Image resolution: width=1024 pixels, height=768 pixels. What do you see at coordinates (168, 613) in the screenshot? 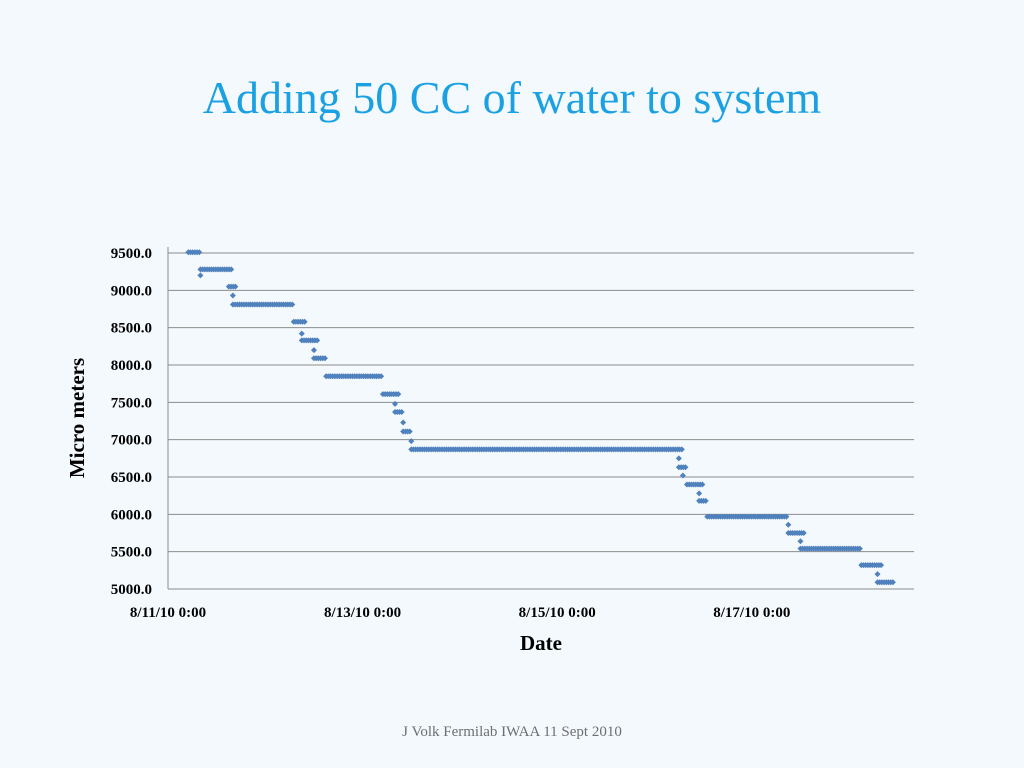
I see `x-tick-label: 8/11/10 0:00` at bounding box center [168, 613].